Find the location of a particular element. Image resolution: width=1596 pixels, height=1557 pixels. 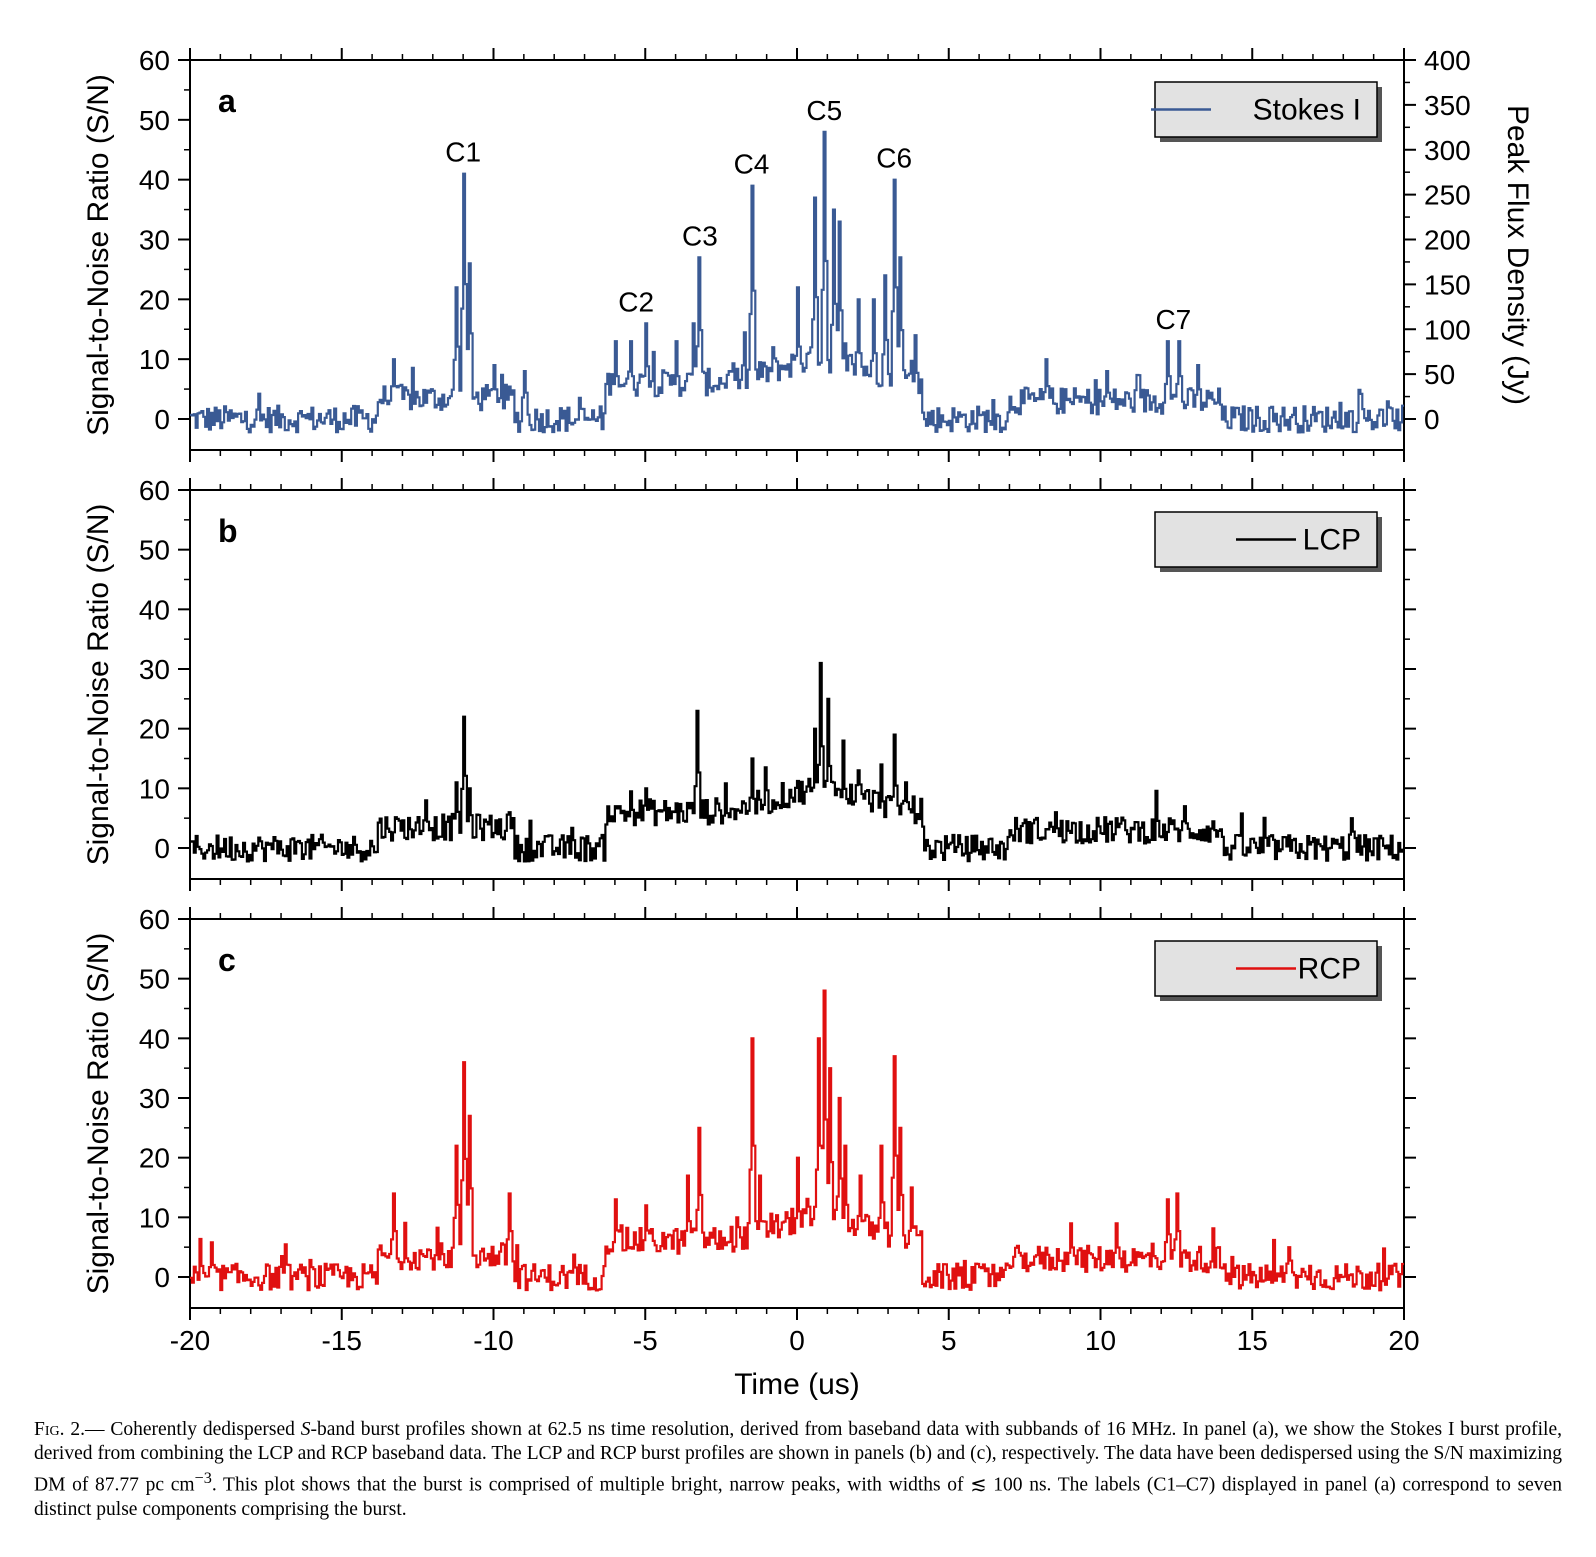

legend-a: Stokes I is located at coordinates (1266, 111).